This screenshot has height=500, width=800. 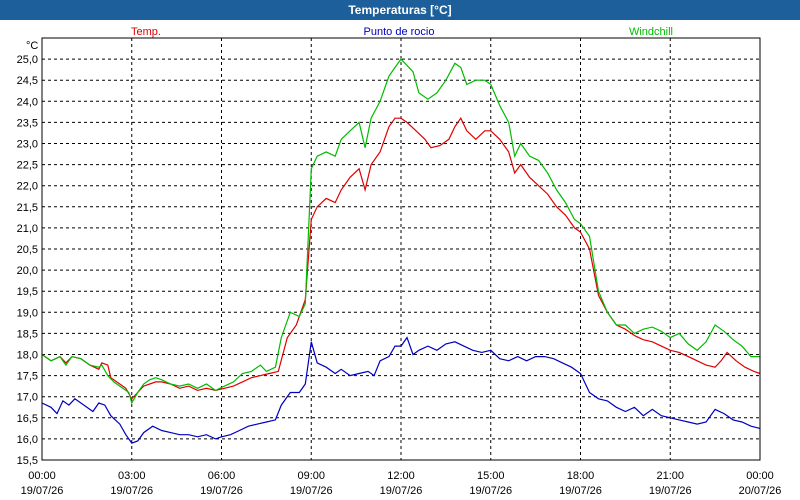 I want to click on y-tick-label: 20,0, so click(x=27, y=271).